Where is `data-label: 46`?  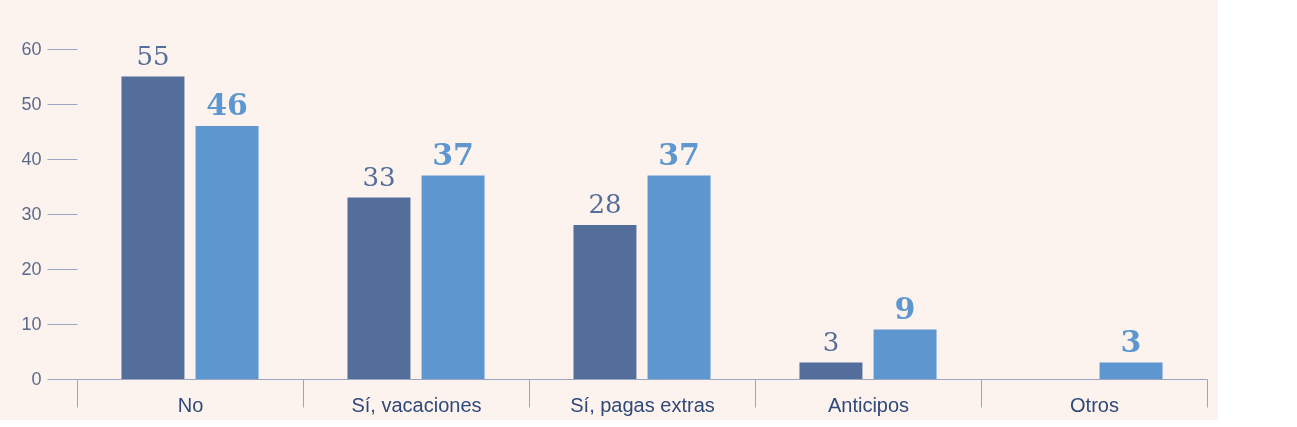
data-label: 46 is located at coordinates (227, 104).